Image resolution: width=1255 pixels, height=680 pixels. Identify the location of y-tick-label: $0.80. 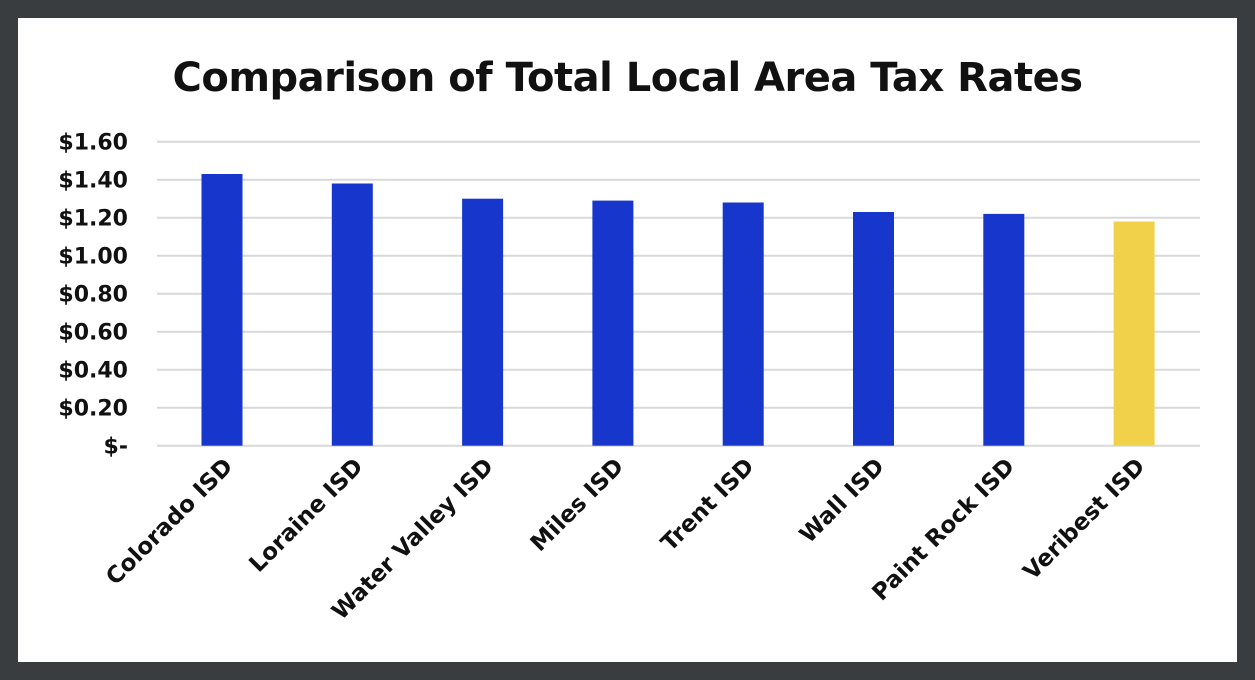
(93, 295).